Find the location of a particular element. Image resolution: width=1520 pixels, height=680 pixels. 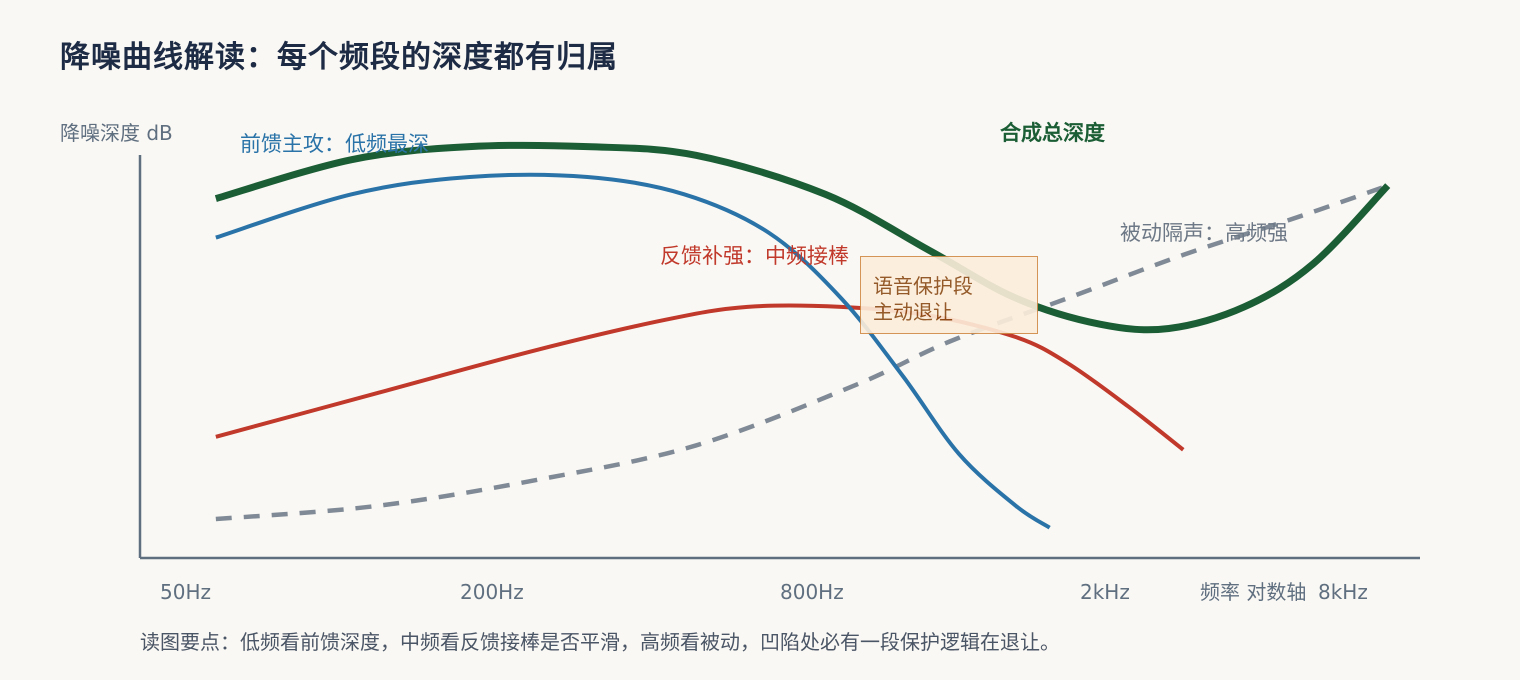

callout-line-1: 语音保护段 is located at coordinates (923, 286).